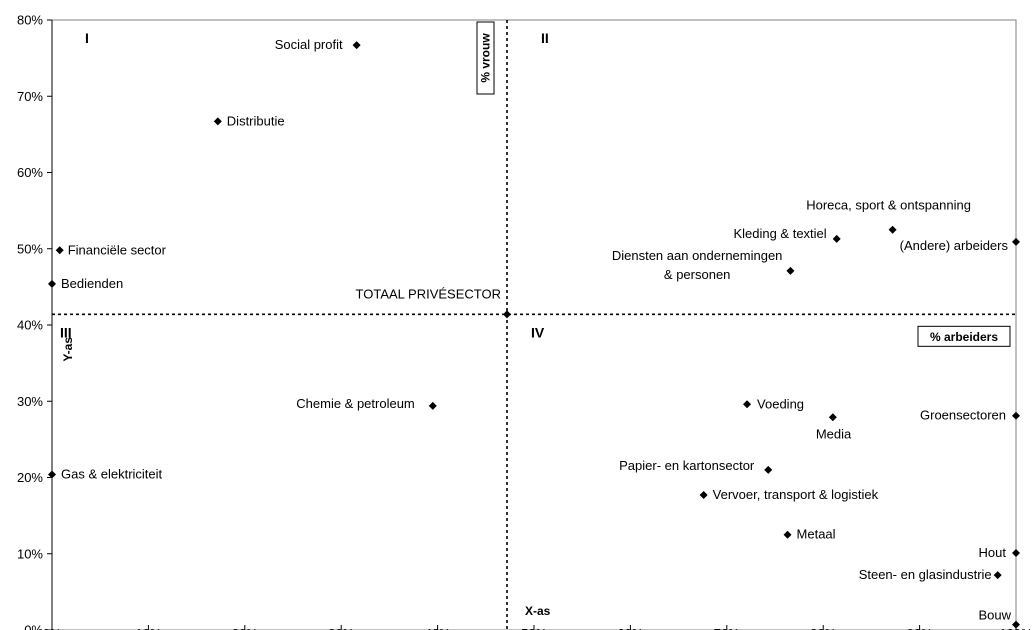 The height and width of the screenshot is (630, 1036). I want to click on data-label: TOTAAL PRIVÉSECTOR, so click(428, 293).